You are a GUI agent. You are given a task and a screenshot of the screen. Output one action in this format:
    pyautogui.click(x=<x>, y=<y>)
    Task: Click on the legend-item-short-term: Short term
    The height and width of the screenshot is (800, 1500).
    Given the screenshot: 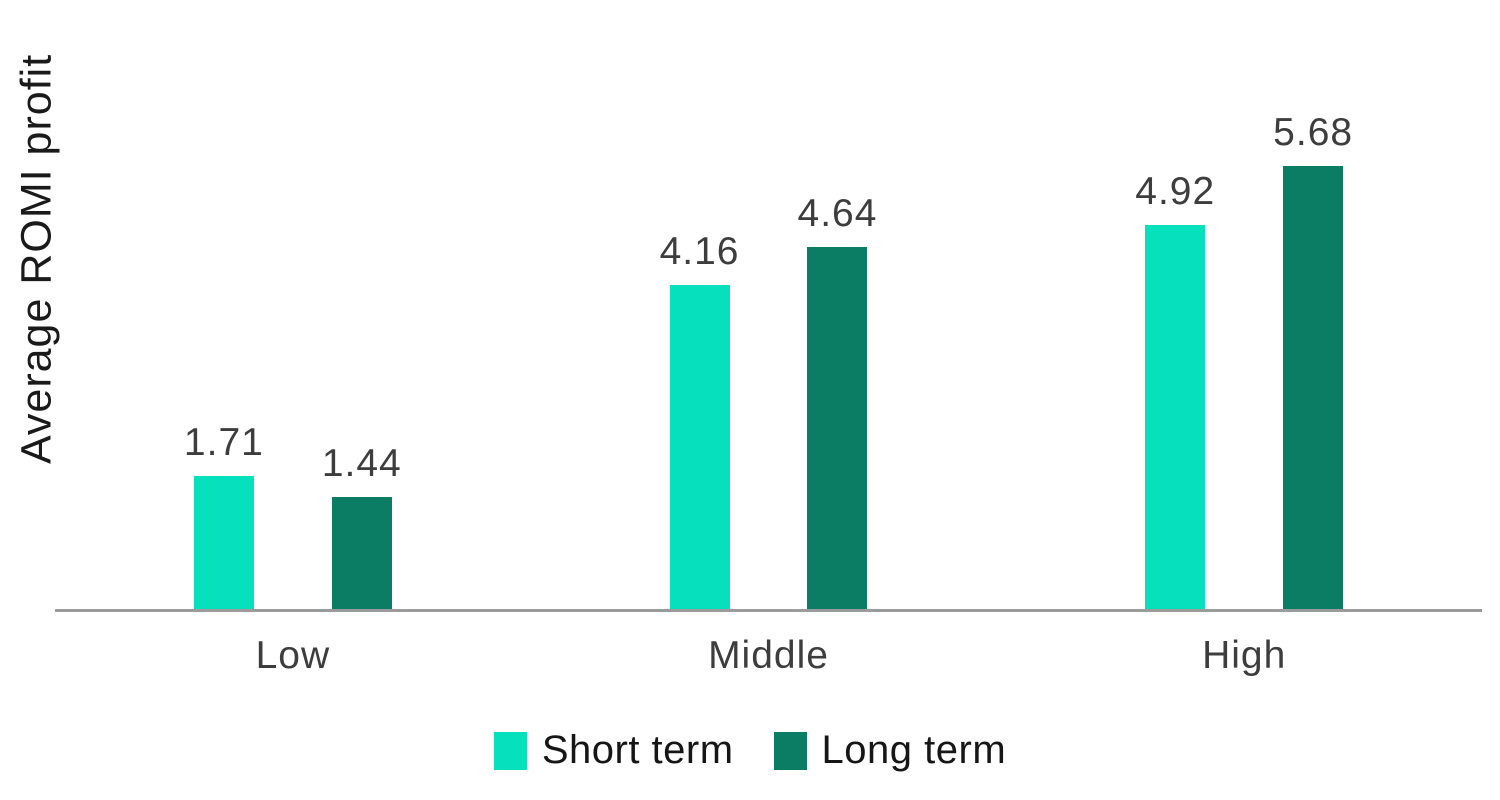 What is the action you would take?
    pyautogui.click(x=613, y=750)
    